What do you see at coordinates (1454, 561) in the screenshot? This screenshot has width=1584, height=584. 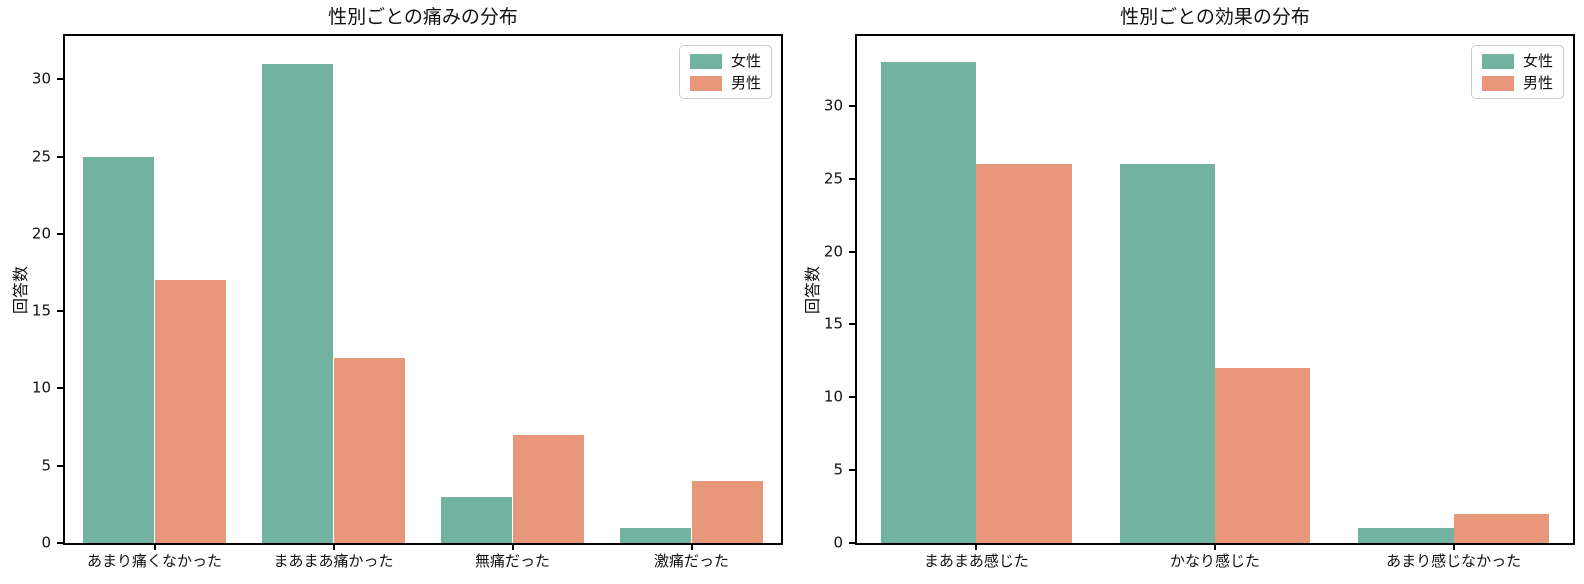 I see `x-tick-label: あまり感じなかった` at bounding box center [1454, 561].